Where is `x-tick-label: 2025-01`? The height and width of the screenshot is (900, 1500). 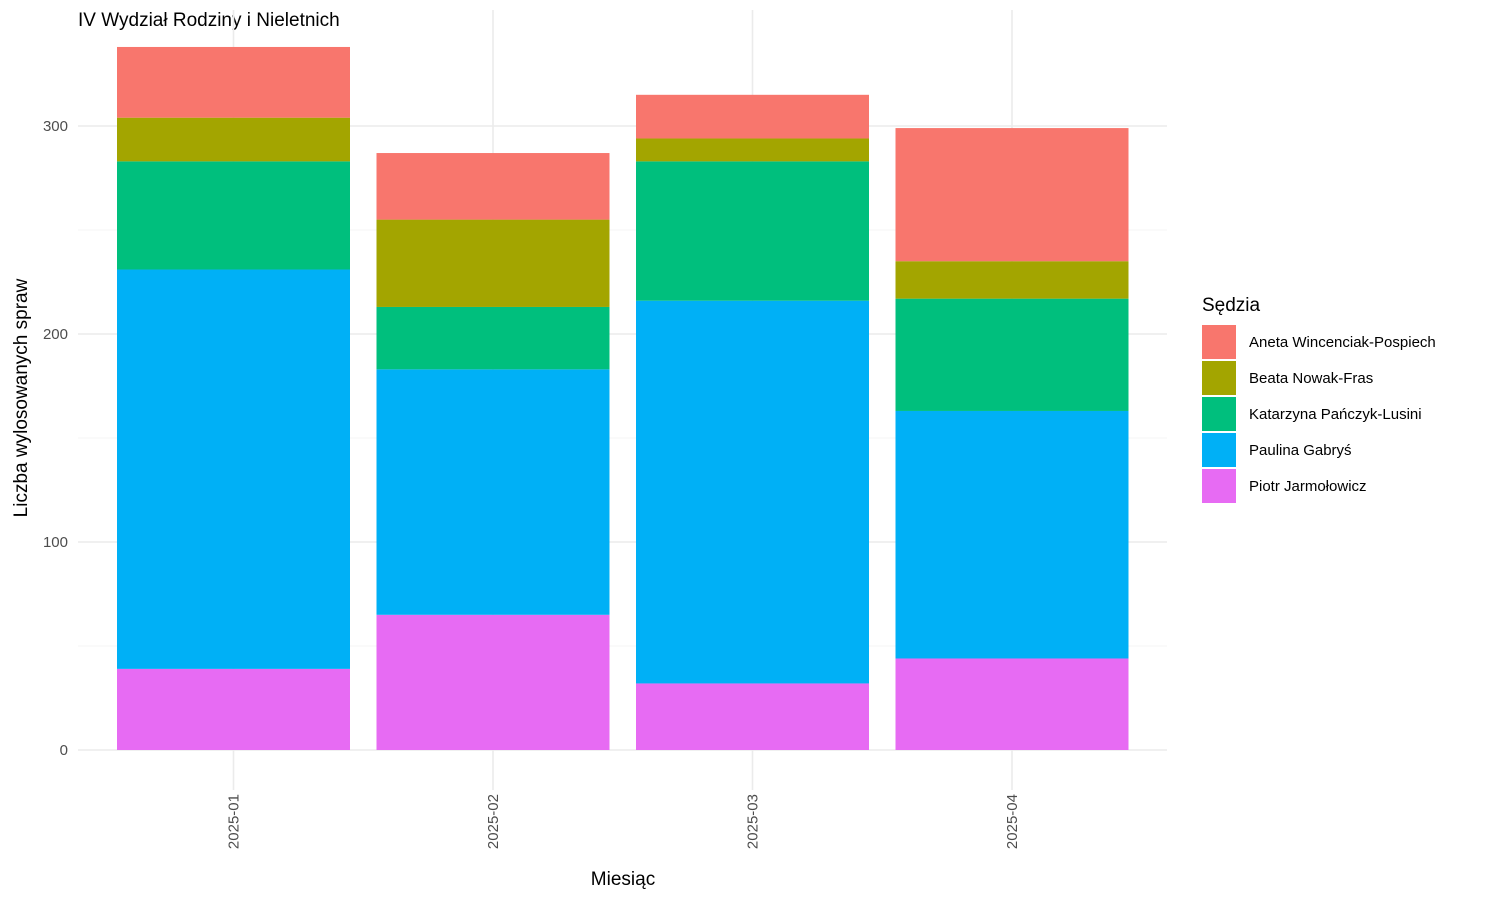
x-tick-label: 2025-01 is located at coordinates (234, 821).